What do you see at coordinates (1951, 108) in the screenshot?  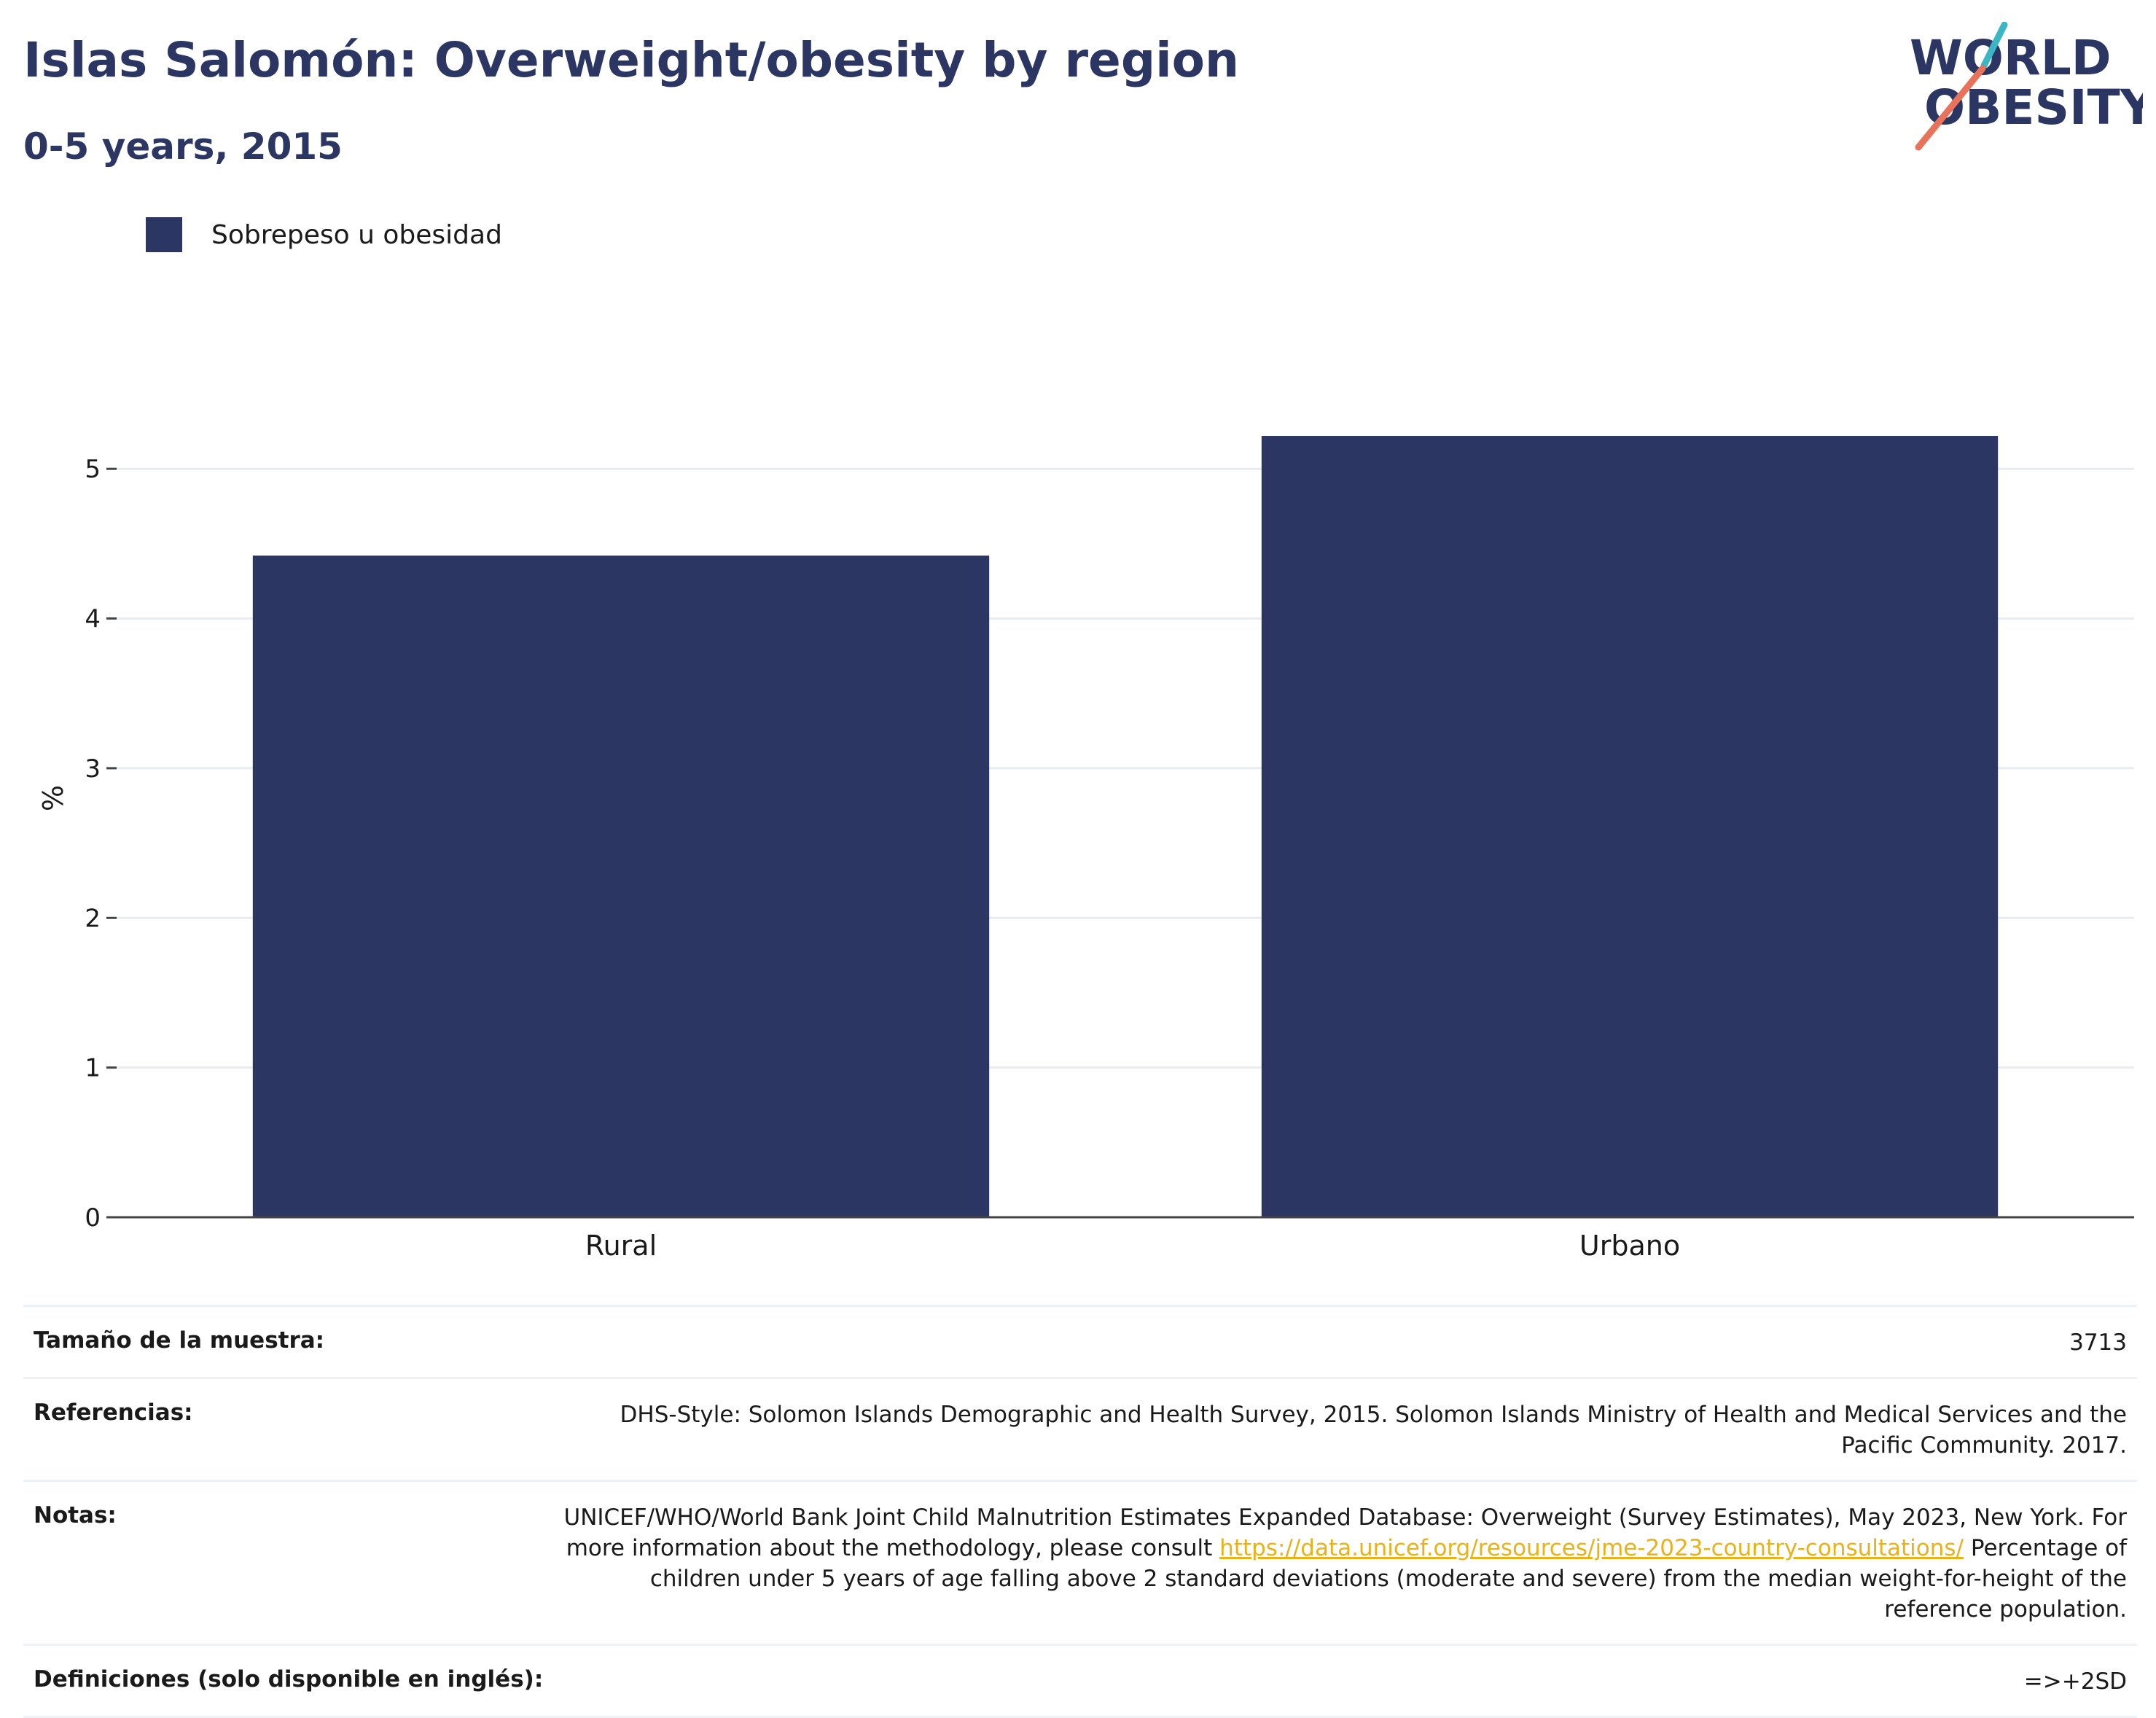 I see `logo-slash-coral` at bounding box center [1951, 108].